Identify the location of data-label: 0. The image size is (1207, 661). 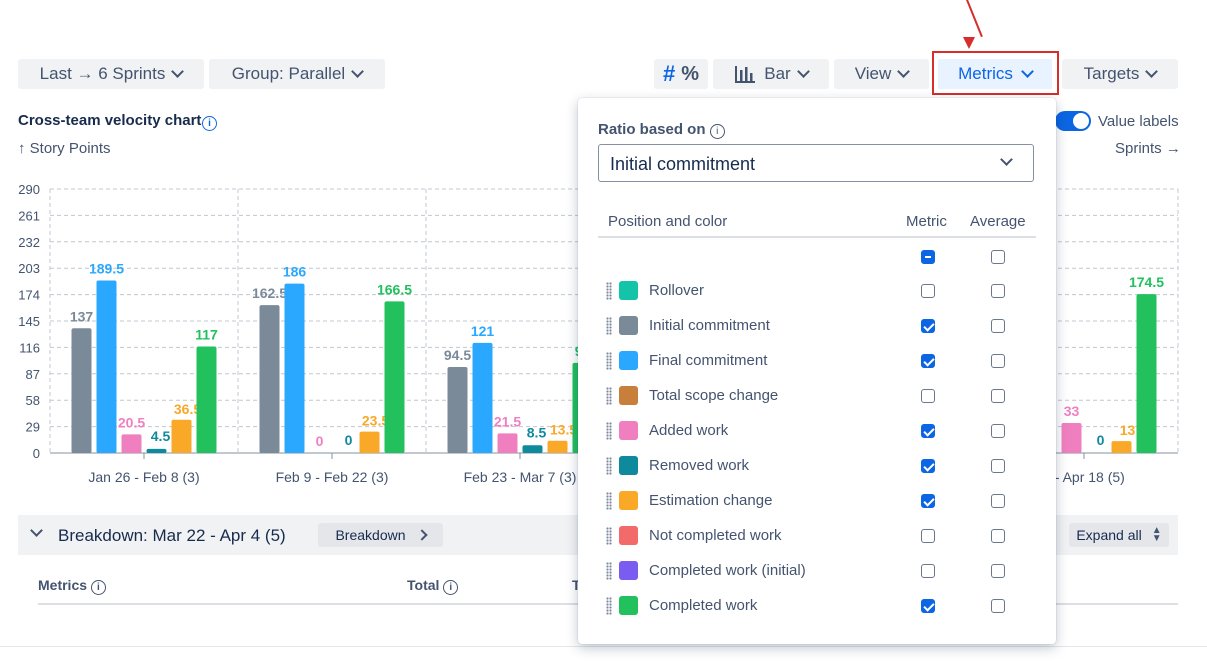
(1101, 440).